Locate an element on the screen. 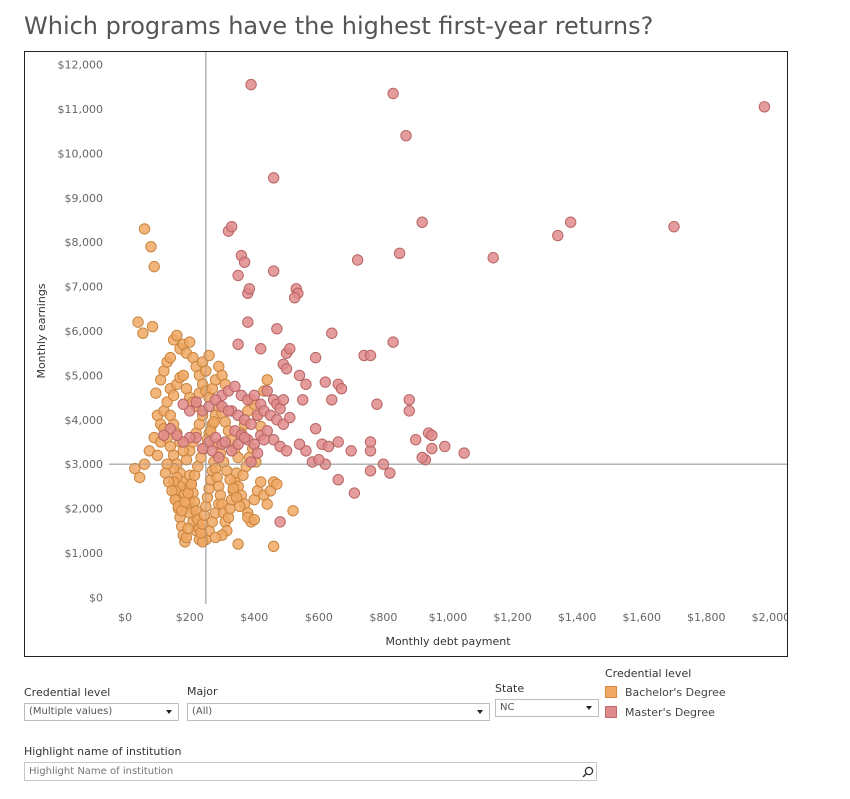 The image size is (850, 799). search-icon is located at coordinates (588, 772).